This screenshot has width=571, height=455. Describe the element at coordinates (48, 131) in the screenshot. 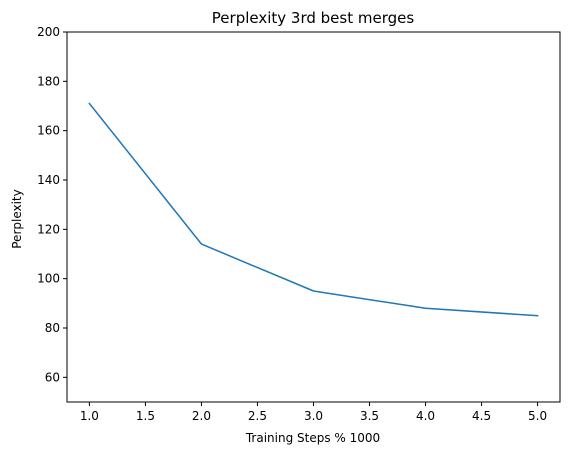

I see `y-tick-label: 160` at that location.